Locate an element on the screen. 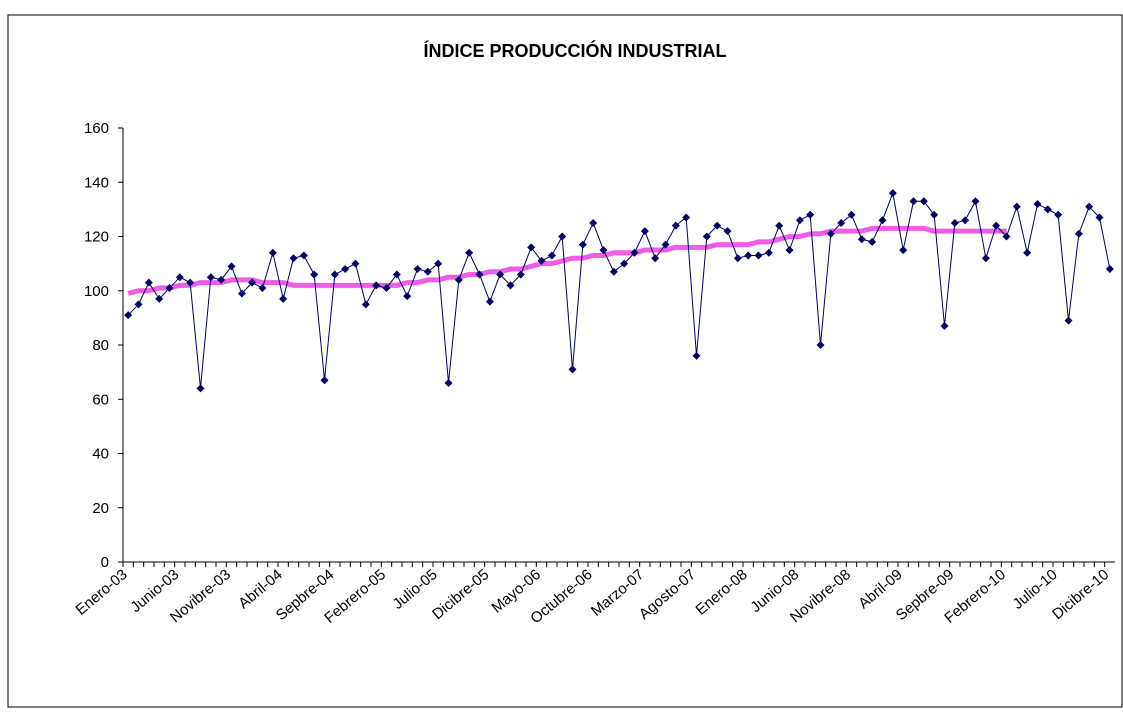 The image size is (1123, 713). y-tick-label: 0 is located at coordinates (105, 562).